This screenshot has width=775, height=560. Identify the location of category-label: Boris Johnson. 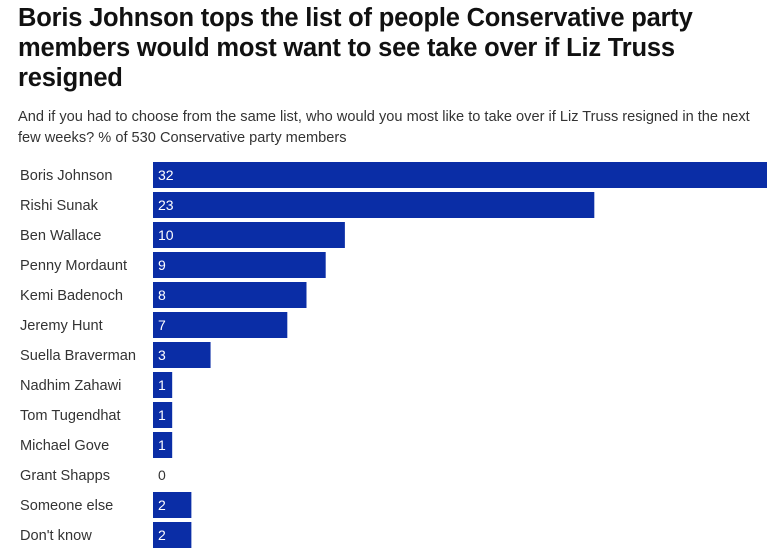
(66, 176).